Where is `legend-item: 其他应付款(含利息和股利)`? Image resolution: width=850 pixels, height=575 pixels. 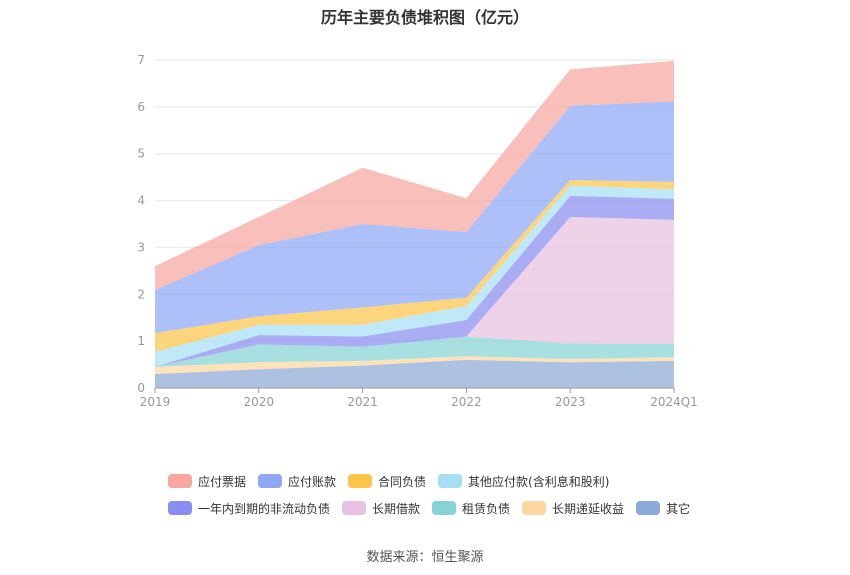
legend-item: 其他应付款(含利息和股利) is located at coordinates (523, 481).